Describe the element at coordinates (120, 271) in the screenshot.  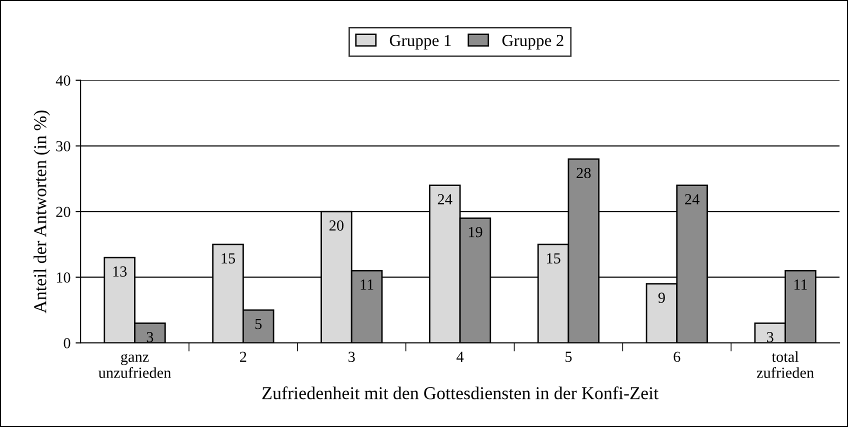
I see `data-label: 13` at that location.